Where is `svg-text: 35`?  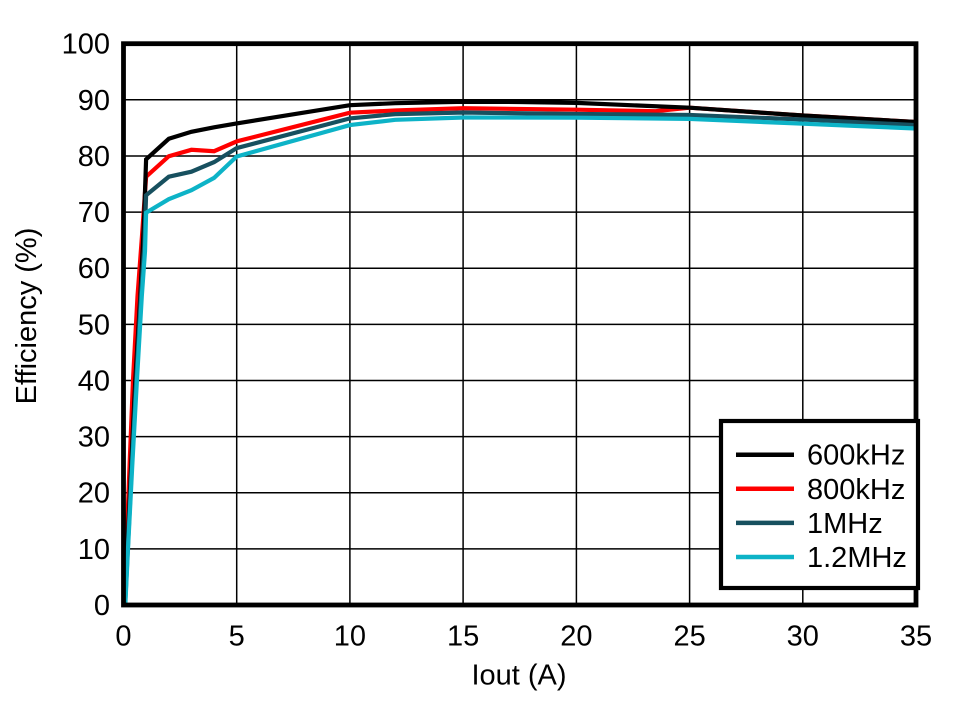 svg-text: 35 is located at coordinates (916, 637).